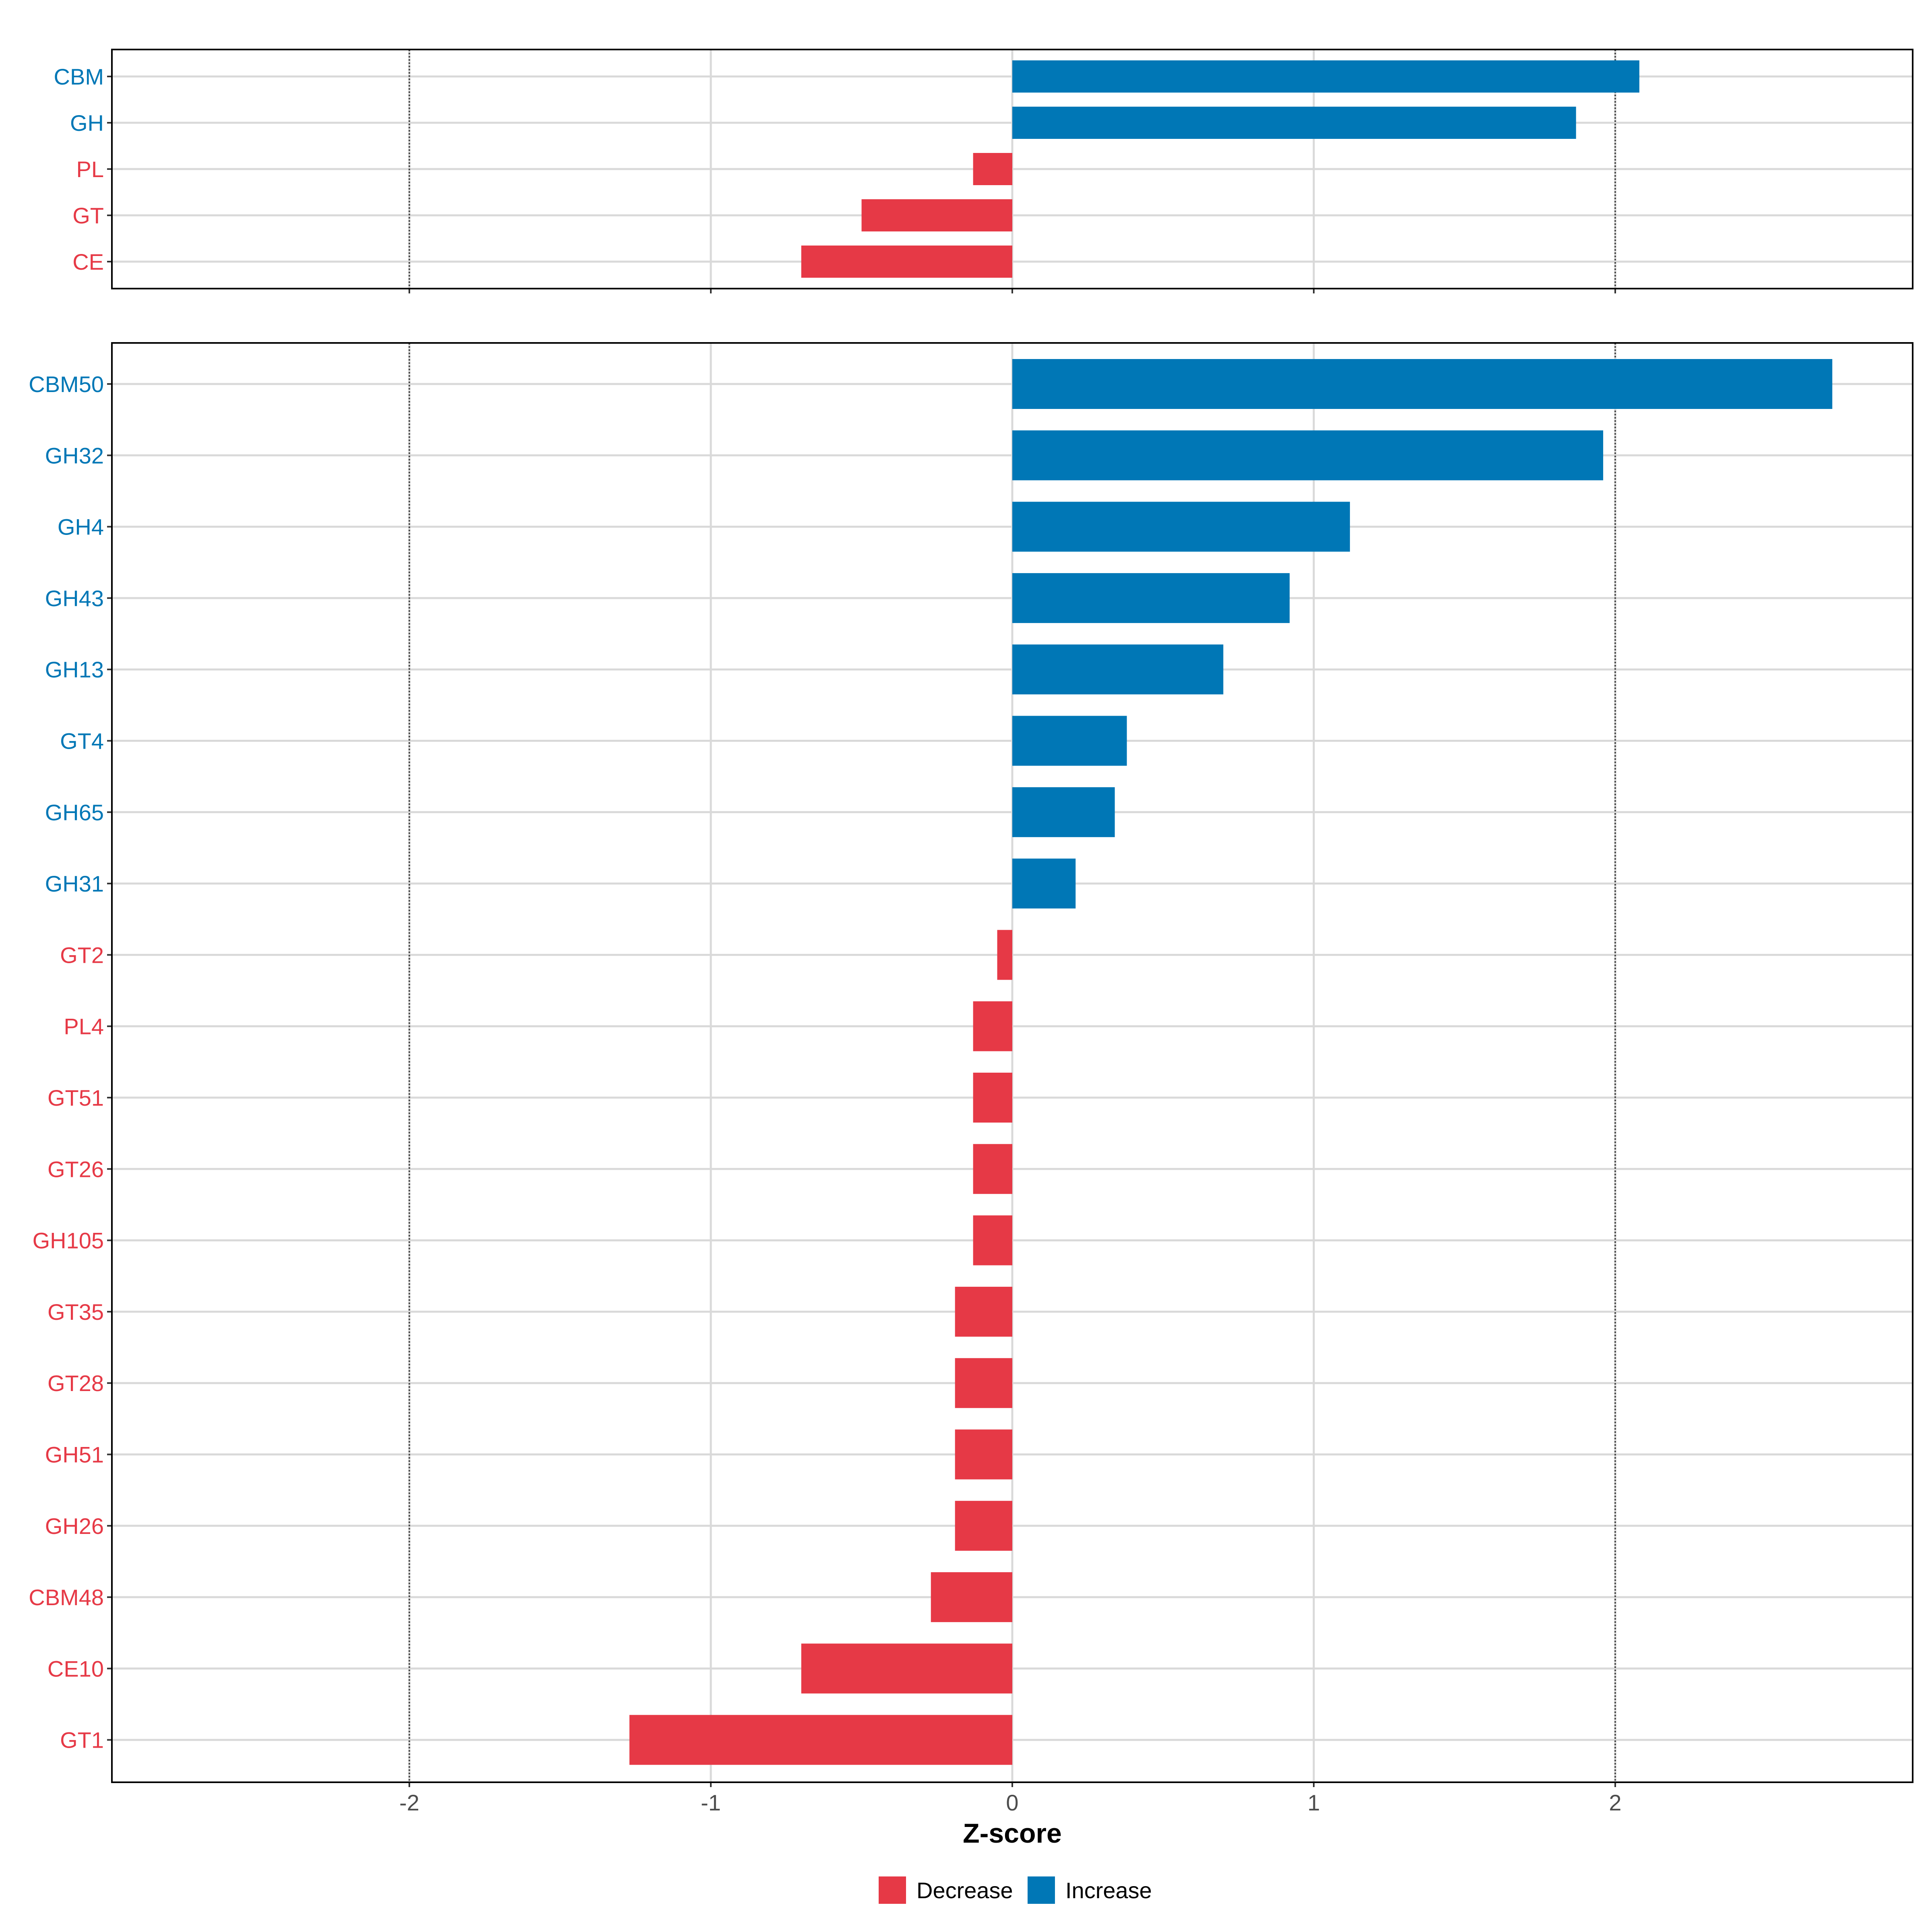 The image size is (1932, 1932). What do you see at coordinates (1325, 76) in the screenshot?
I see `bar-cbm` at bounding box center [1325, 76].